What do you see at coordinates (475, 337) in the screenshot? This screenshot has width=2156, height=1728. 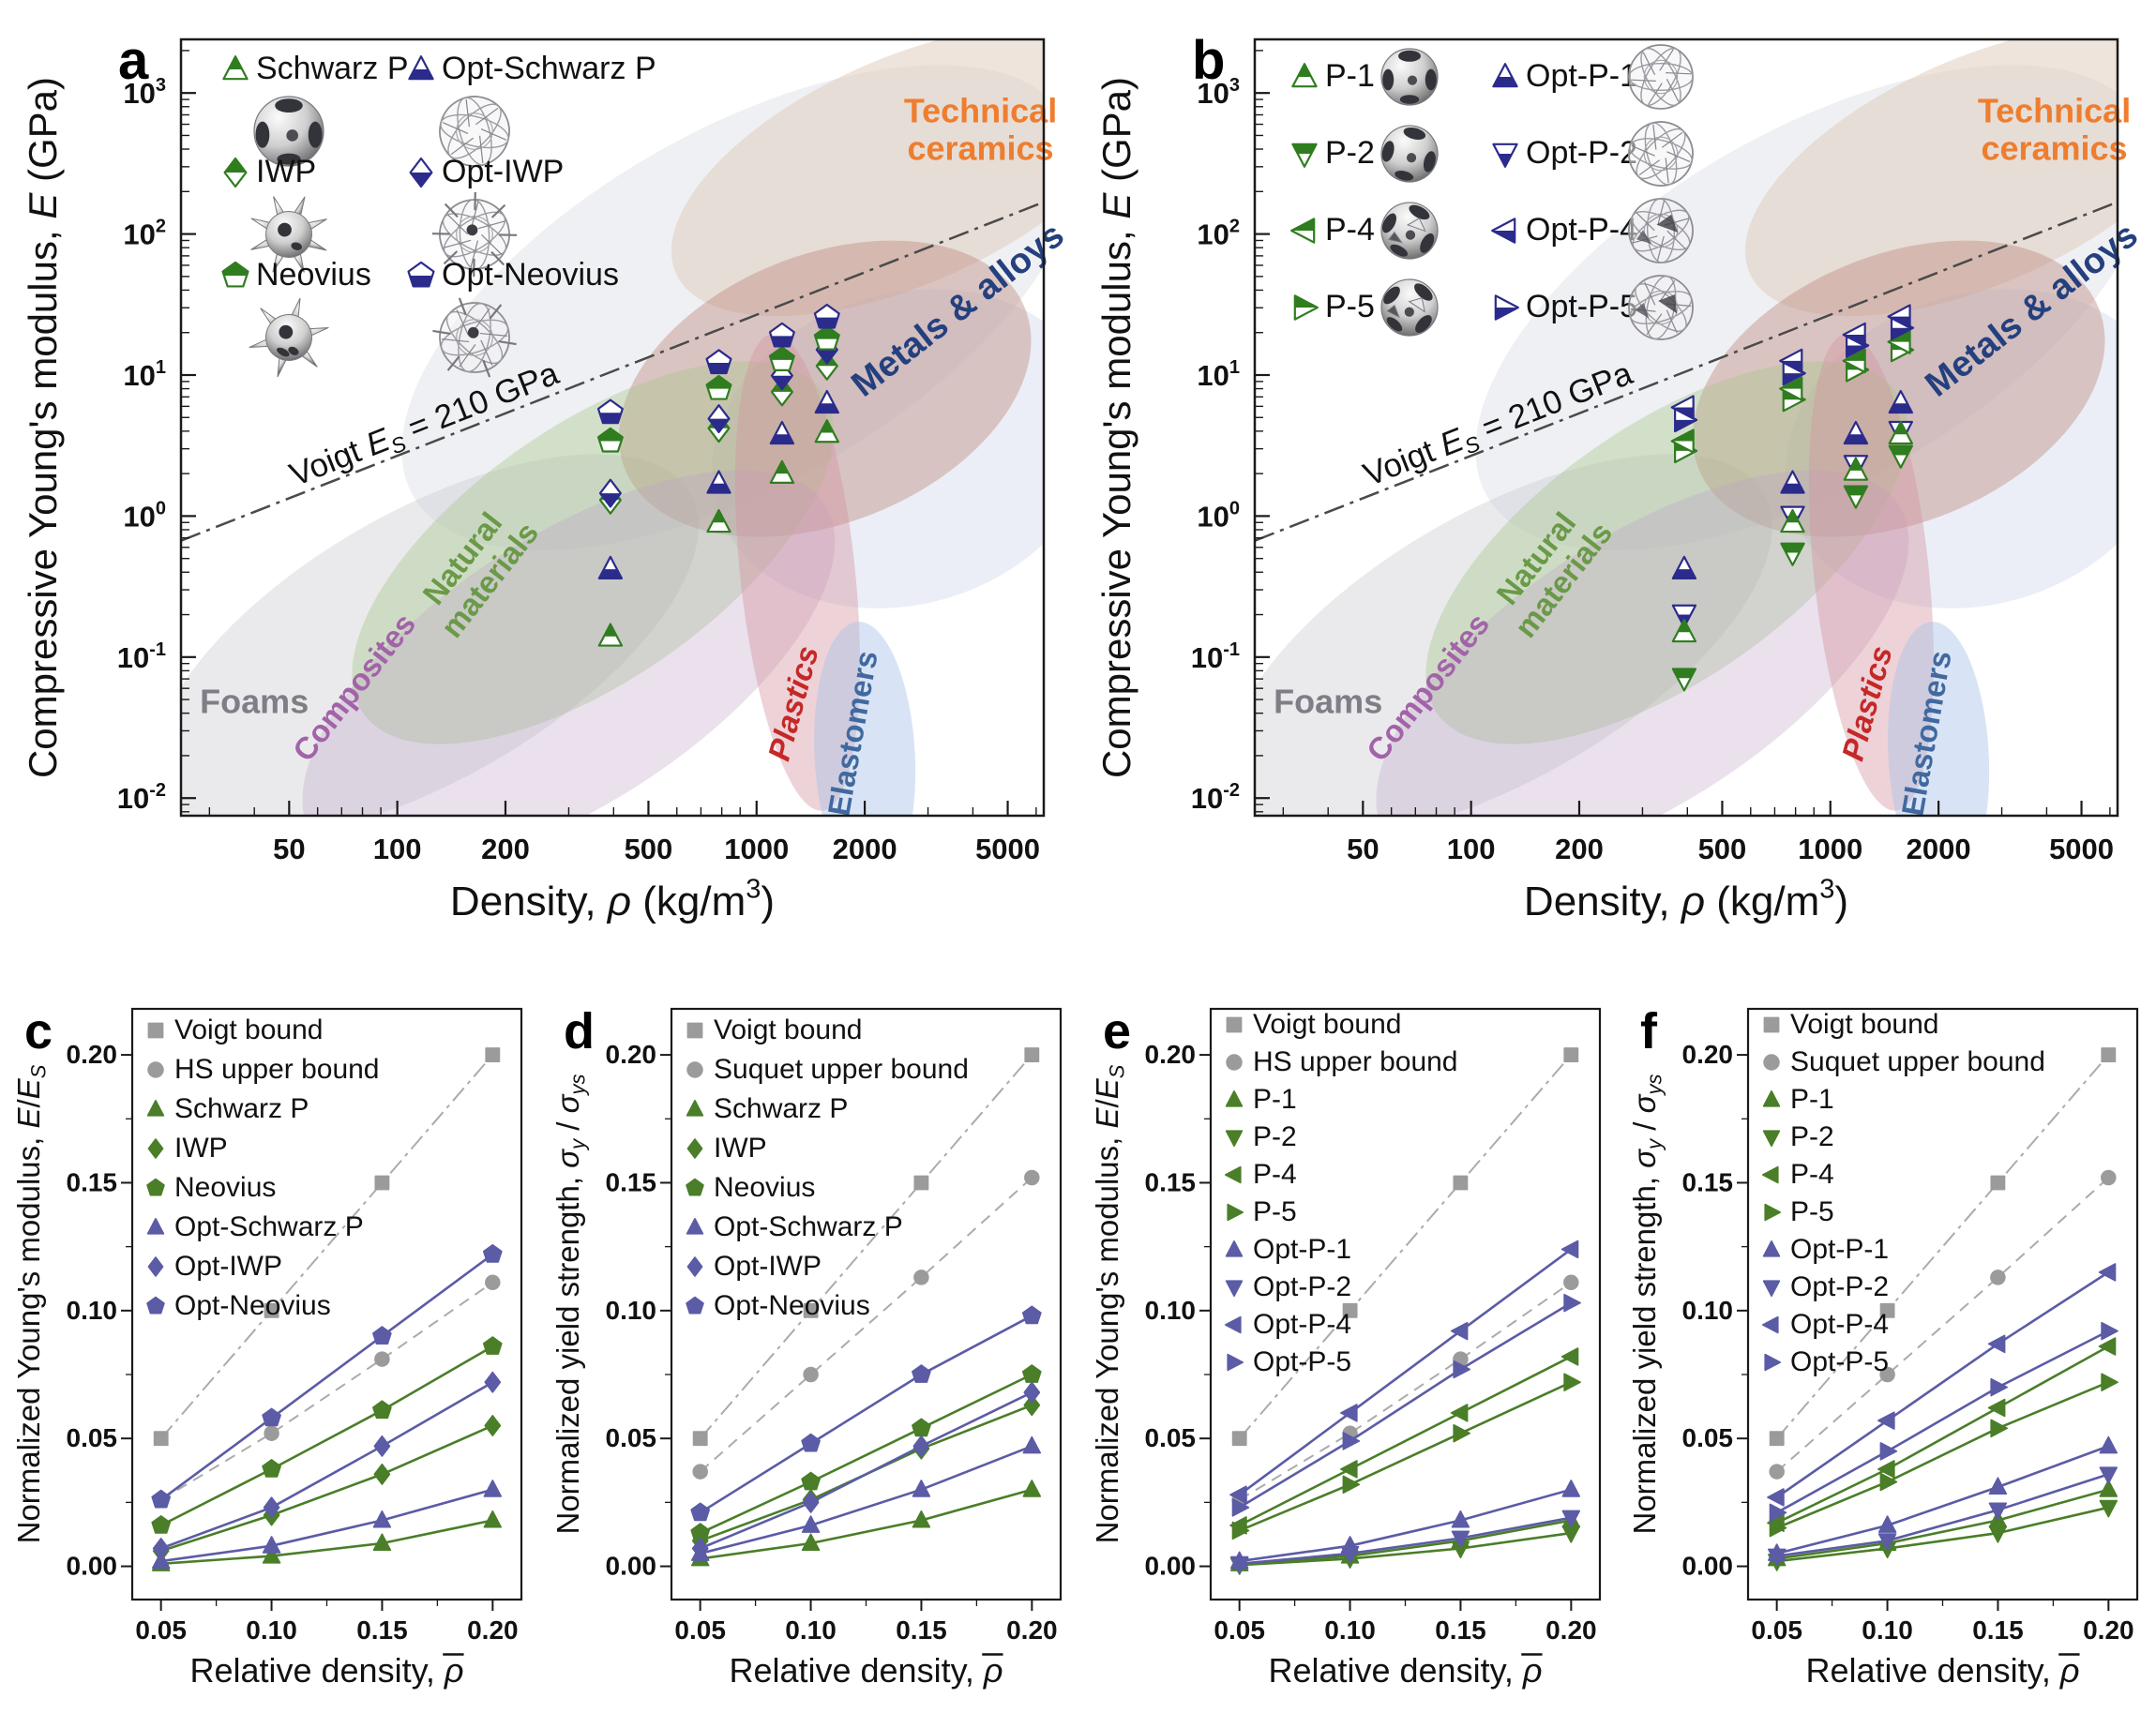 I see `wire-neo-structure-image` at bounding box center [475, 337].